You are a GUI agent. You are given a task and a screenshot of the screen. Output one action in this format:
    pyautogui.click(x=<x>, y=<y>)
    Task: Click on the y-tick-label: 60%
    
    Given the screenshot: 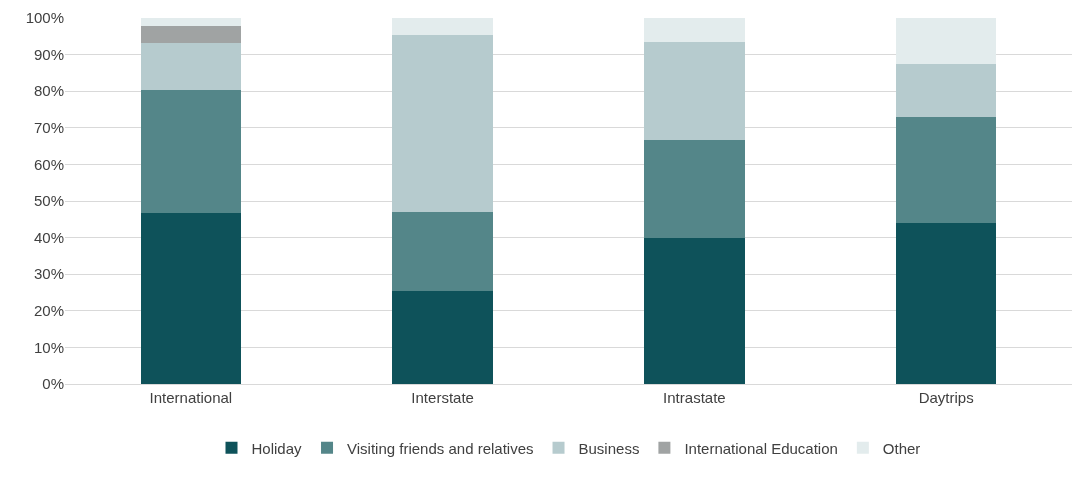 What is the action you would take?
    pyautogui.click(x=48, y=164)
    